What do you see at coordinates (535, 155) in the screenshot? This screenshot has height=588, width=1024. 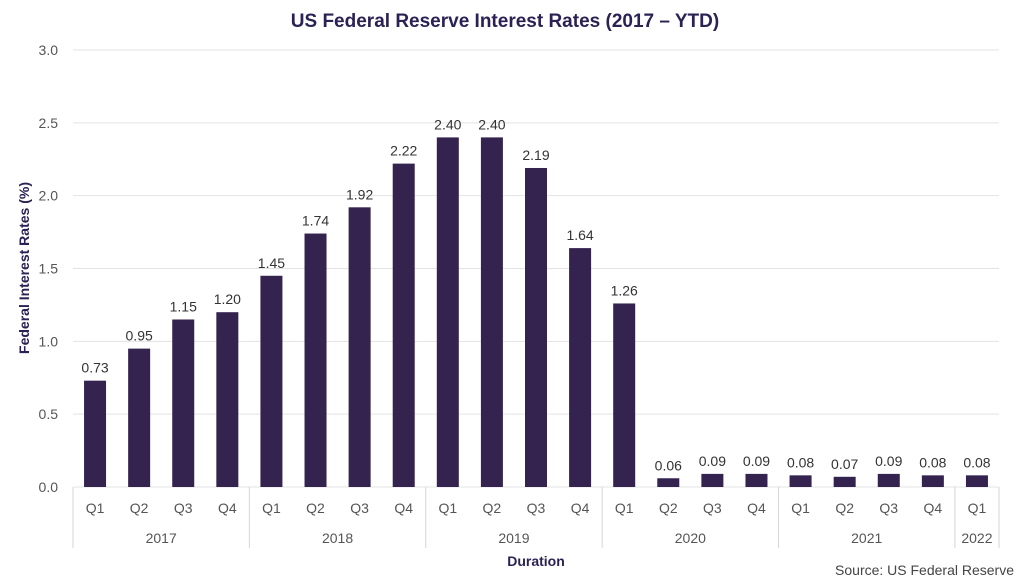 I see `data-label: 2.19` at bounding box center [535, 155].